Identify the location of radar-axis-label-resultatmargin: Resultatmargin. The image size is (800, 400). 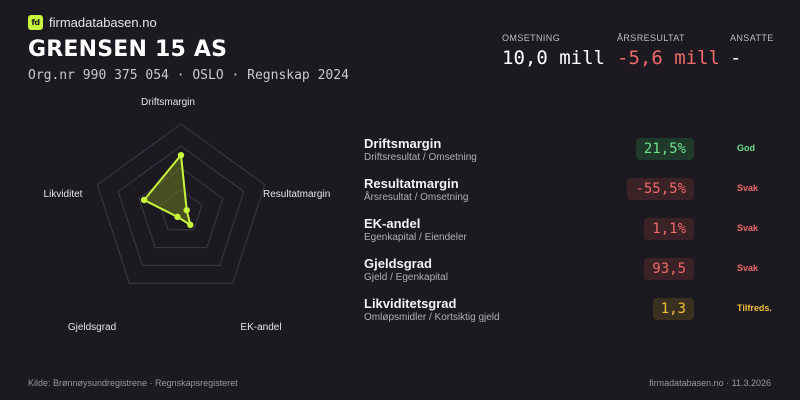
(296, 194).